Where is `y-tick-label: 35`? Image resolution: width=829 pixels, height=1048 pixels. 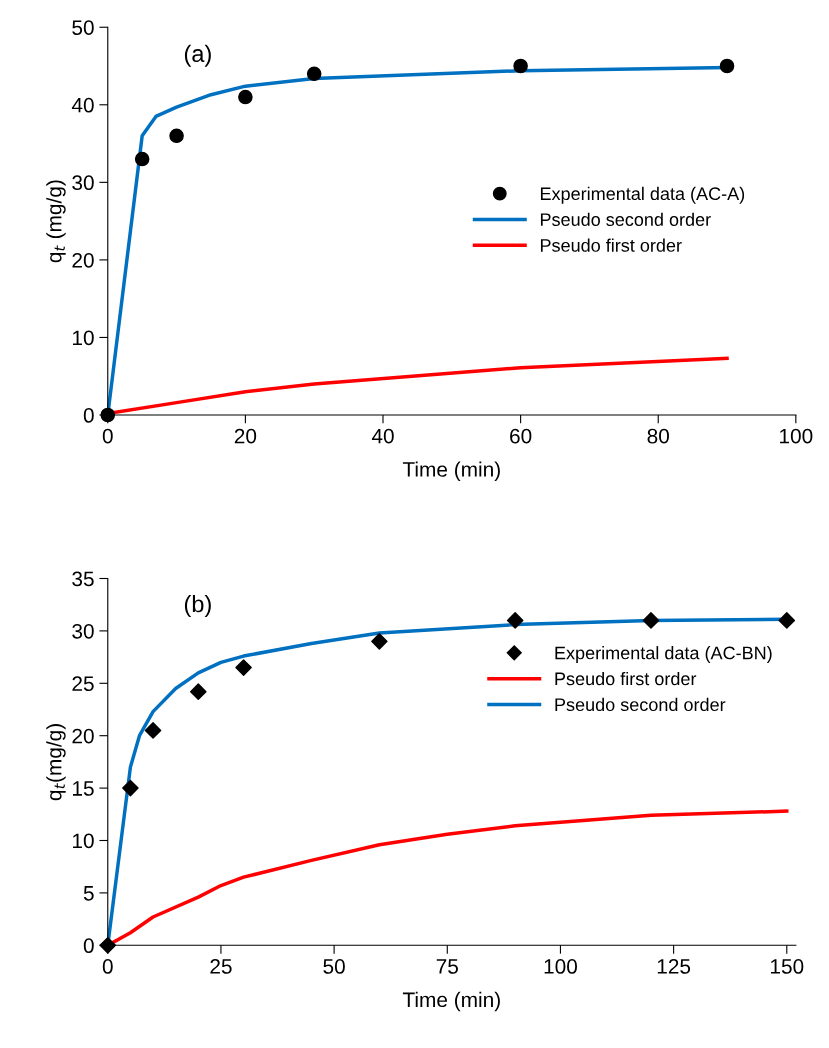
y-tick-label: 35 is located at coordinates (83, 579).